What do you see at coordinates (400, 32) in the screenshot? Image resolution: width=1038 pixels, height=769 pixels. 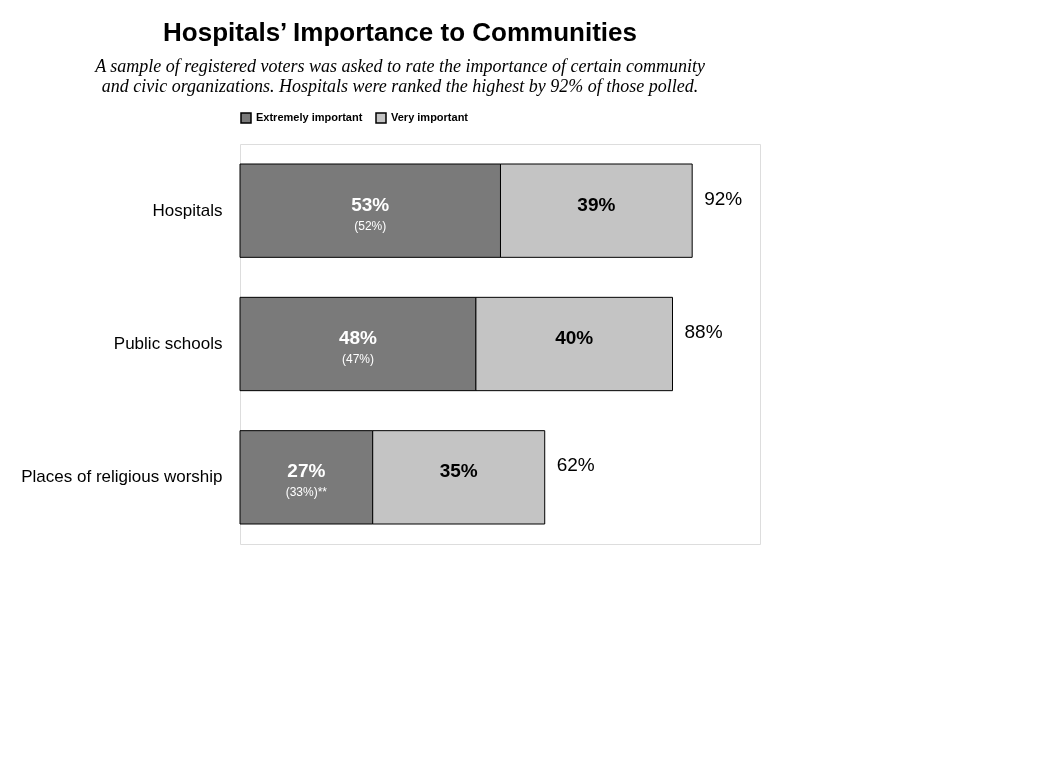 I see `chart-title: Hospitals’ Importance to Communities` at bounding box center [400, 32].